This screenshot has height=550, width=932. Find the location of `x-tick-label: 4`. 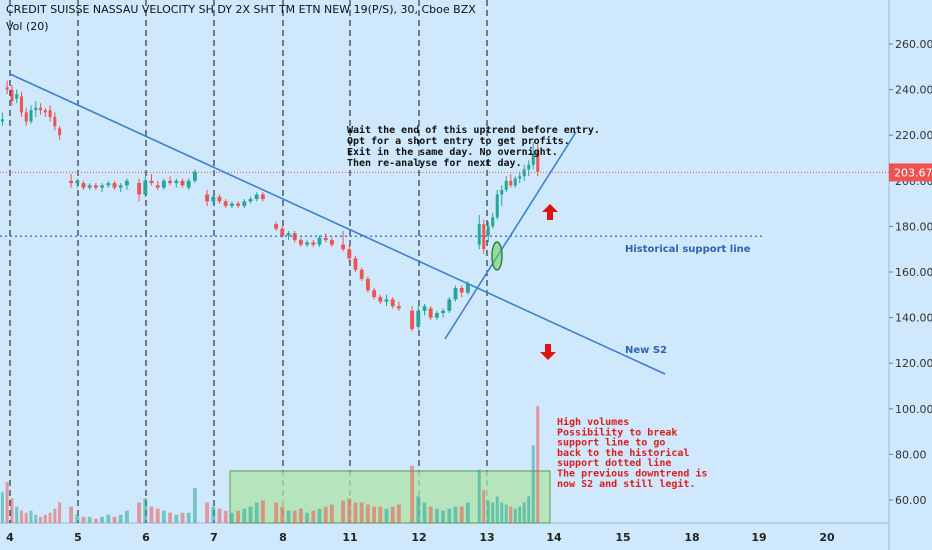

x-tick-label: 4 is located at coordinates (10, 537).